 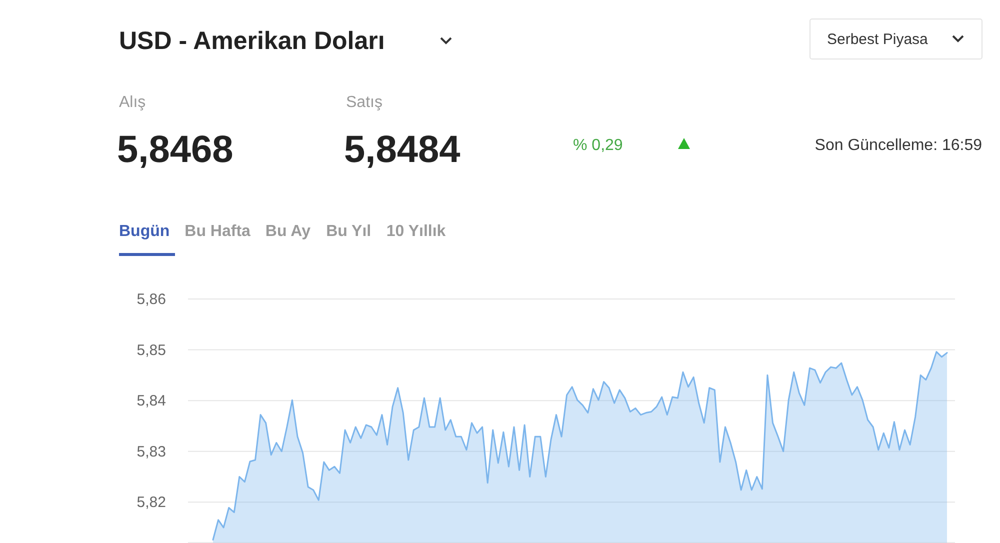 What do you see at coordinates (898, 145) in the screenshot?
I see `text: Son Güncelleme: 16:59` at bounding box center [898, 145].